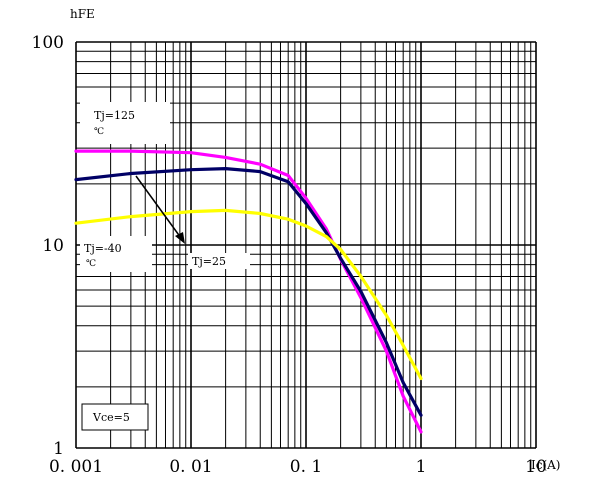  What do you see at coordinates (546, 465) in the screenshot?
I see `x-axis-label: Ic(A)` at bounding box center [546, 465].